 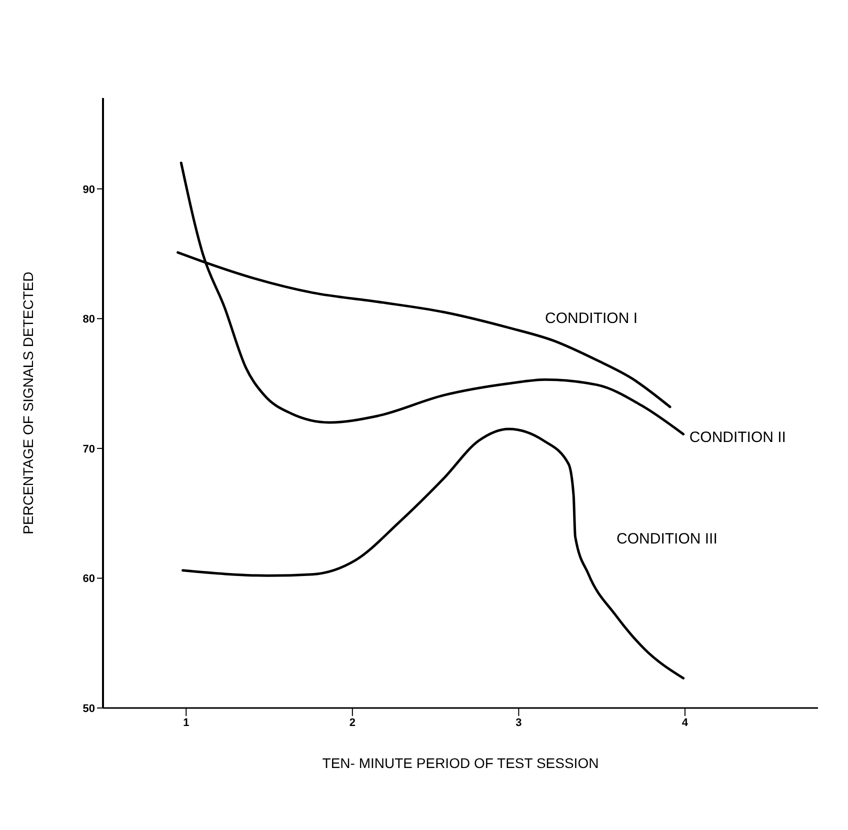 What do you see at coordinates (28, 403) in the screenshot?
I see `y-axis-title: PERCENTAGE OF SIGNALS DETECTED` at bounding box center [28, 403].